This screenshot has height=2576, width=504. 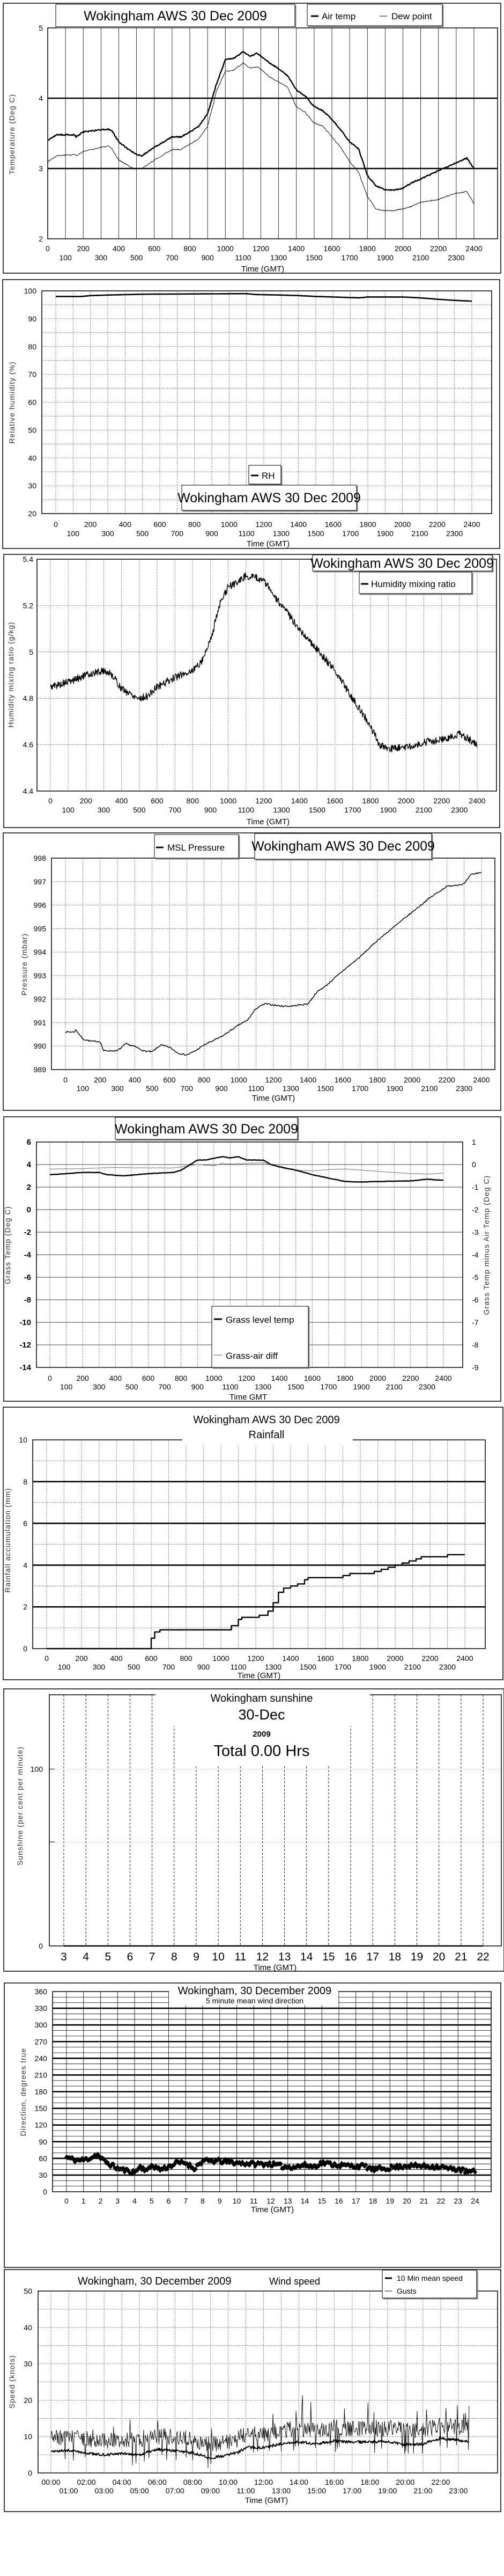 What do you see at coordinates (369, 2482) in the screenshot?
I see `x-tick-label: 18:00` at bounding box center [369, 2482].